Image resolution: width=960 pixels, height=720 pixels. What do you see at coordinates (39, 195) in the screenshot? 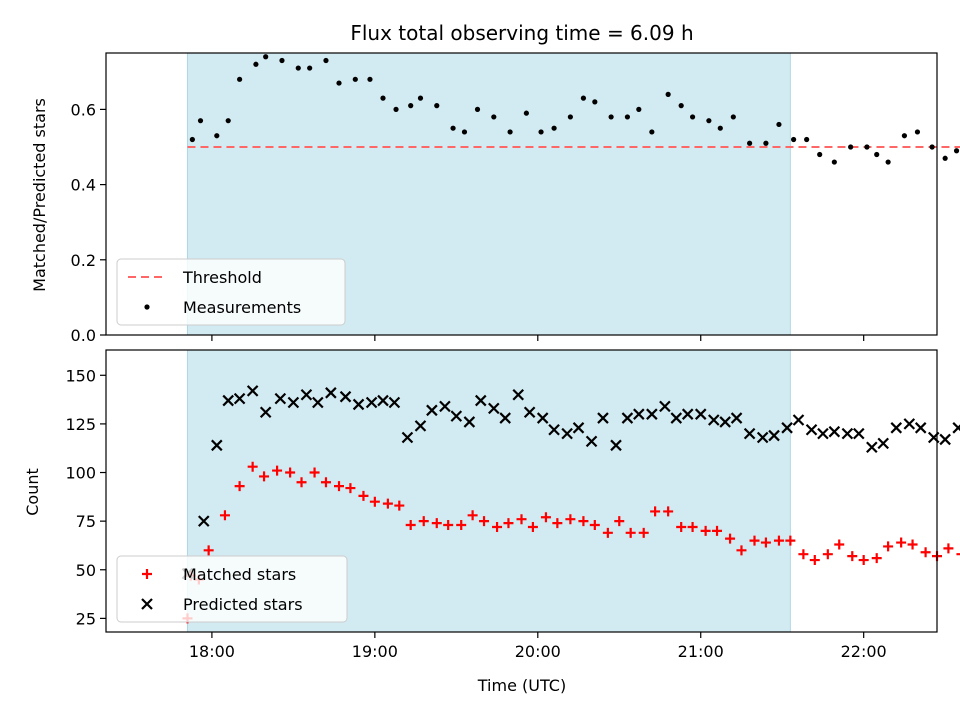
I see `ratio-y-axis-label: Matched/Predicted stars` at bounding box center [39, 195].